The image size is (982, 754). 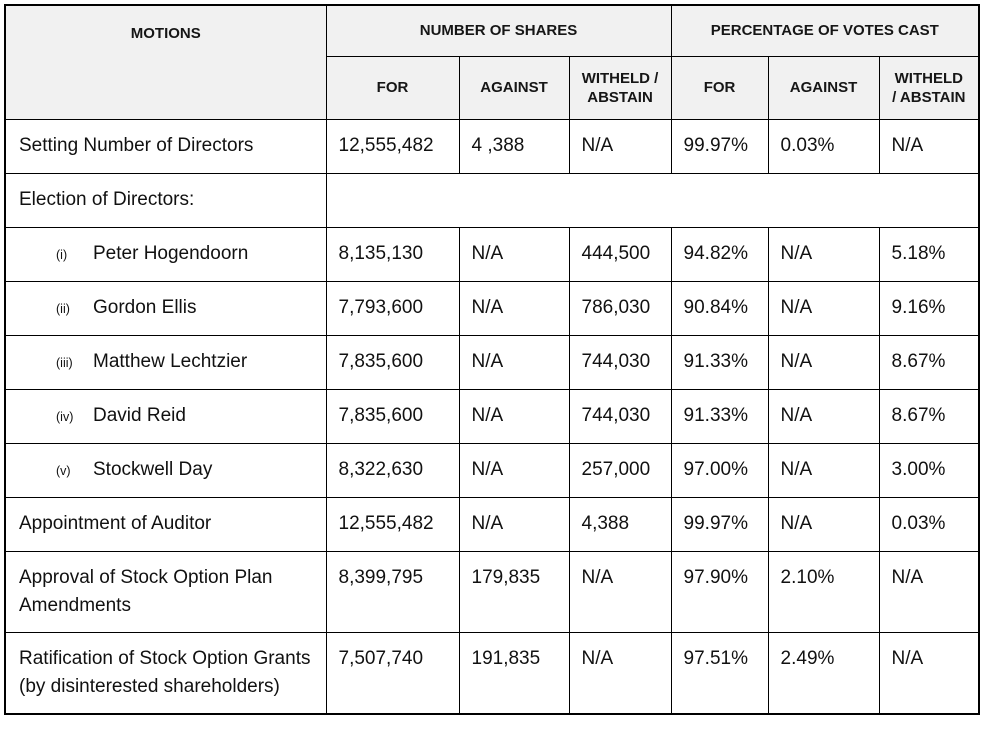 What do you see at coordinates (153, 469) in the screenshot?
I see `director-name: Stockwell Day` at bounding box center [153, 469].